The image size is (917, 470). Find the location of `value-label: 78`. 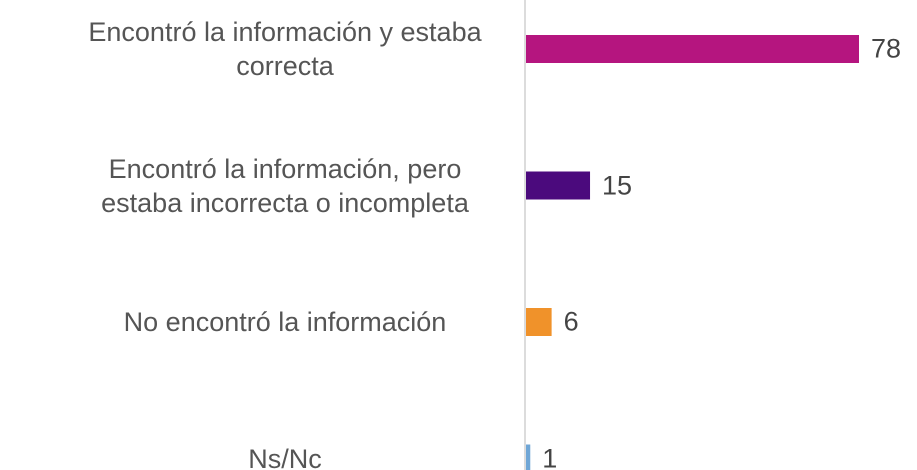

value-label: 78 is located at coordinates (886, 48).